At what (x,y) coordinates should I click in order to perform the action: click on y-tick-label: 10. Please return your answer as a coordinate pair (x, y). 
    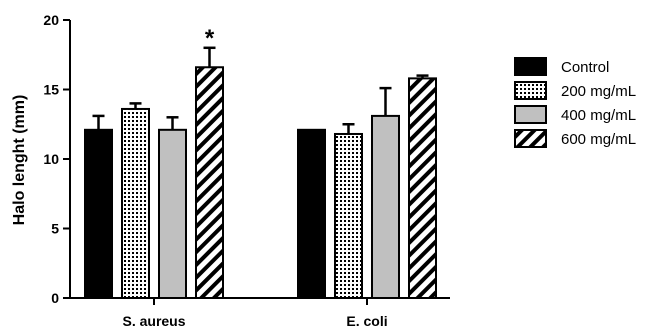
    Looking at the image, I should click on (51, 159).